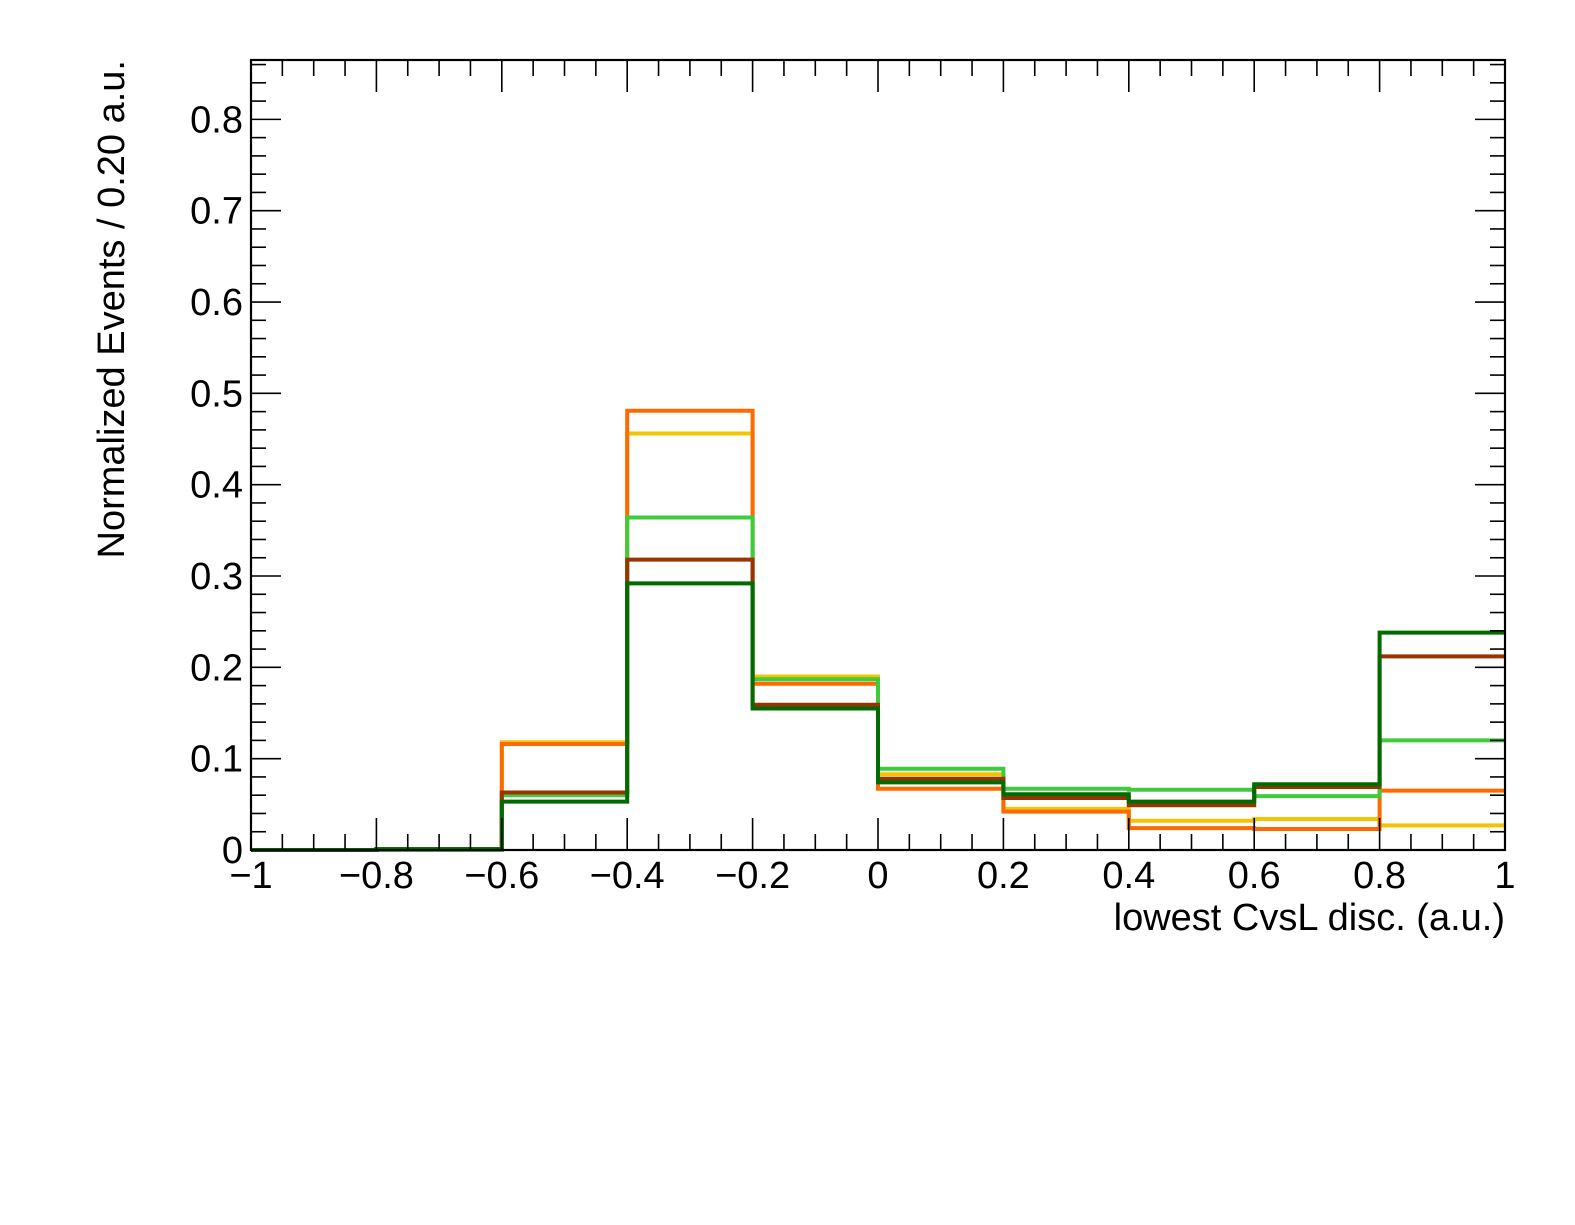 The image size is (1575, 1225). I want to click on x-tick-label: −0.4, so click(627, 876).